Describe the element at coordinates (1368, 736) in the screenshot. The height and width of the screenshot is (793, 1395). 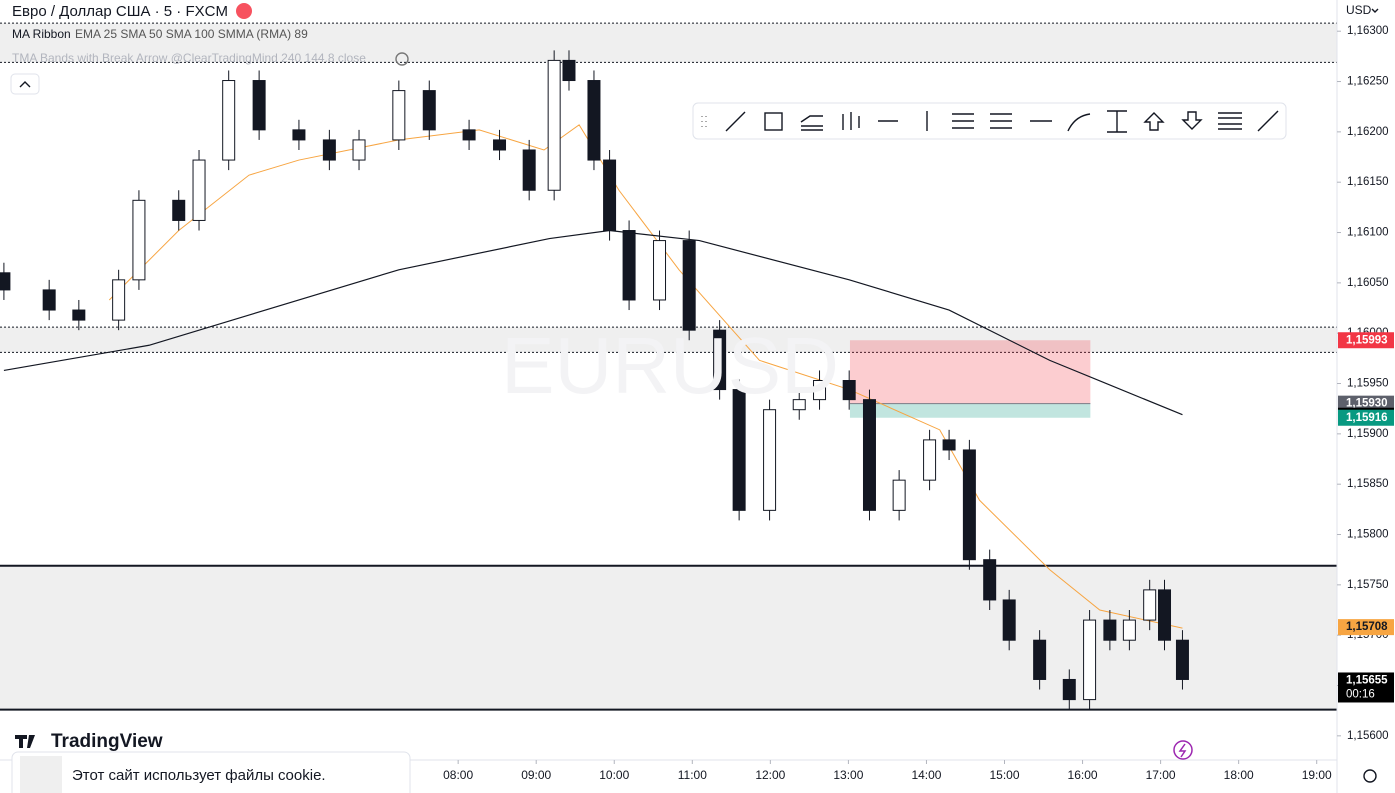
I see `y-tick-label: 1,15600` at that location.